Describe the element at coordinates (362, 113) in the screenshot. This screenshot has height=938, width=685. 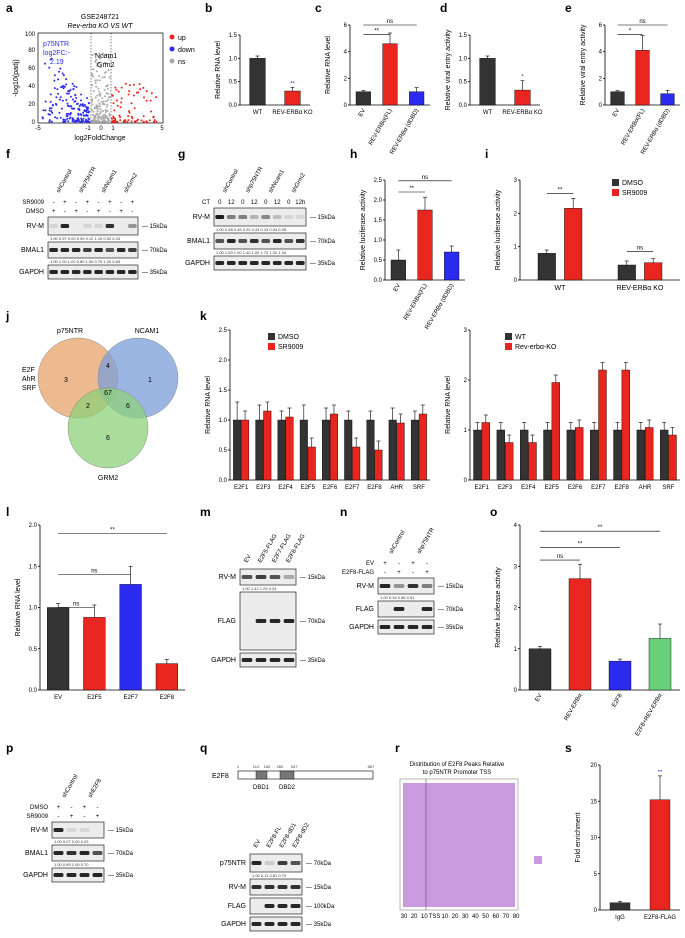
I see `x-tick-label: EV` at that location.